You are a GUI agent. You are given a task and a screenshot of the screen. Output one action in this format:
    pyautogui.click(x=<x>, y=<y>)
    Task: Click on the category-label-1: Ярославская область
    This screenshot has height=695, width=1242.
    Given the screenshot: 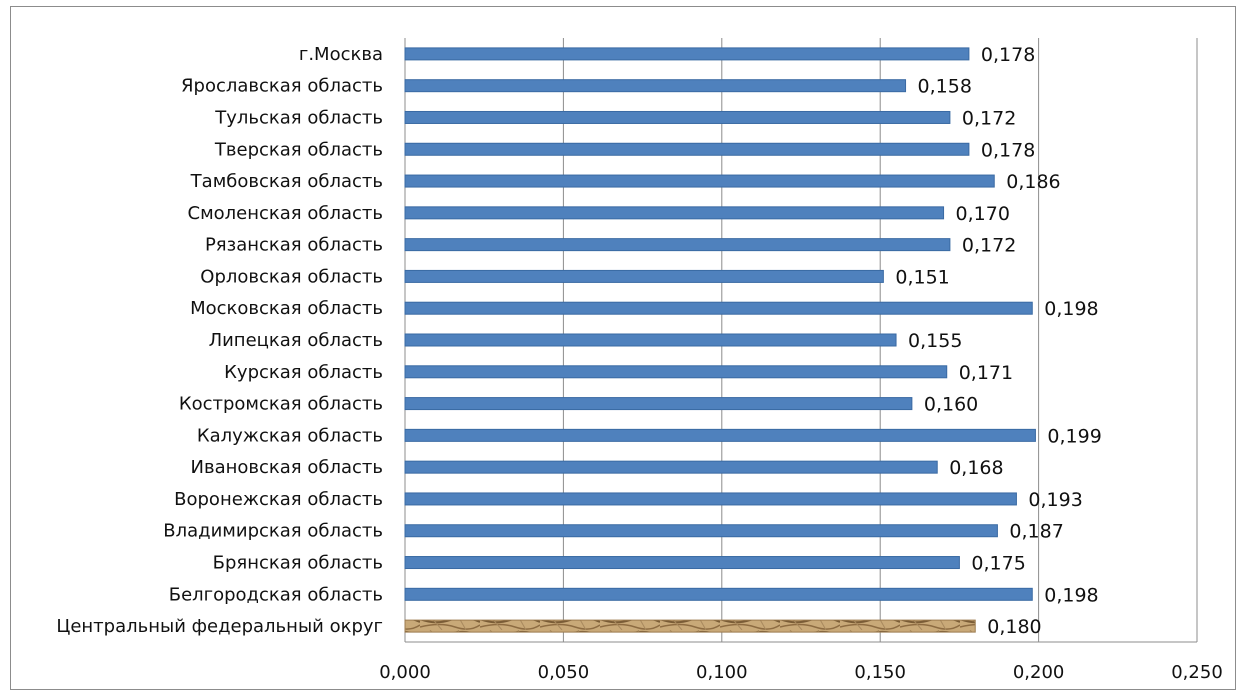 What is the action you would take?
    pyautogui.click(x=282, y=86)
    